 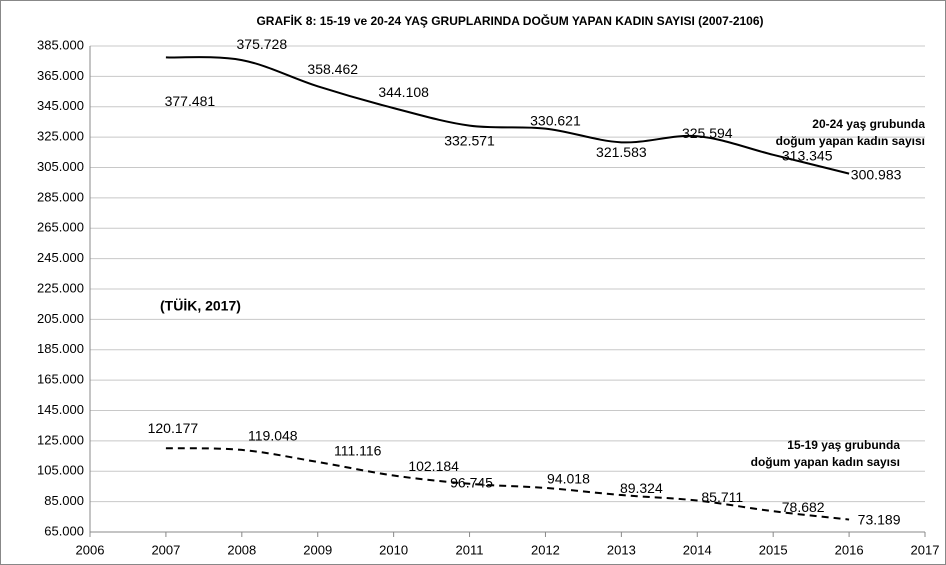 I want to click on data-label: 73.189, so click(x=879, y=519).